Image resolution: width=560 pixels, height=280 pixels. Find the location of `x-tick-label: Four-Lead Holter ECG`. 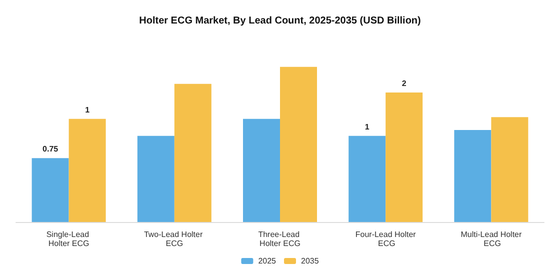

x-tick-label: Four-Lead Holter ECG is located at coordinates (385, 239).